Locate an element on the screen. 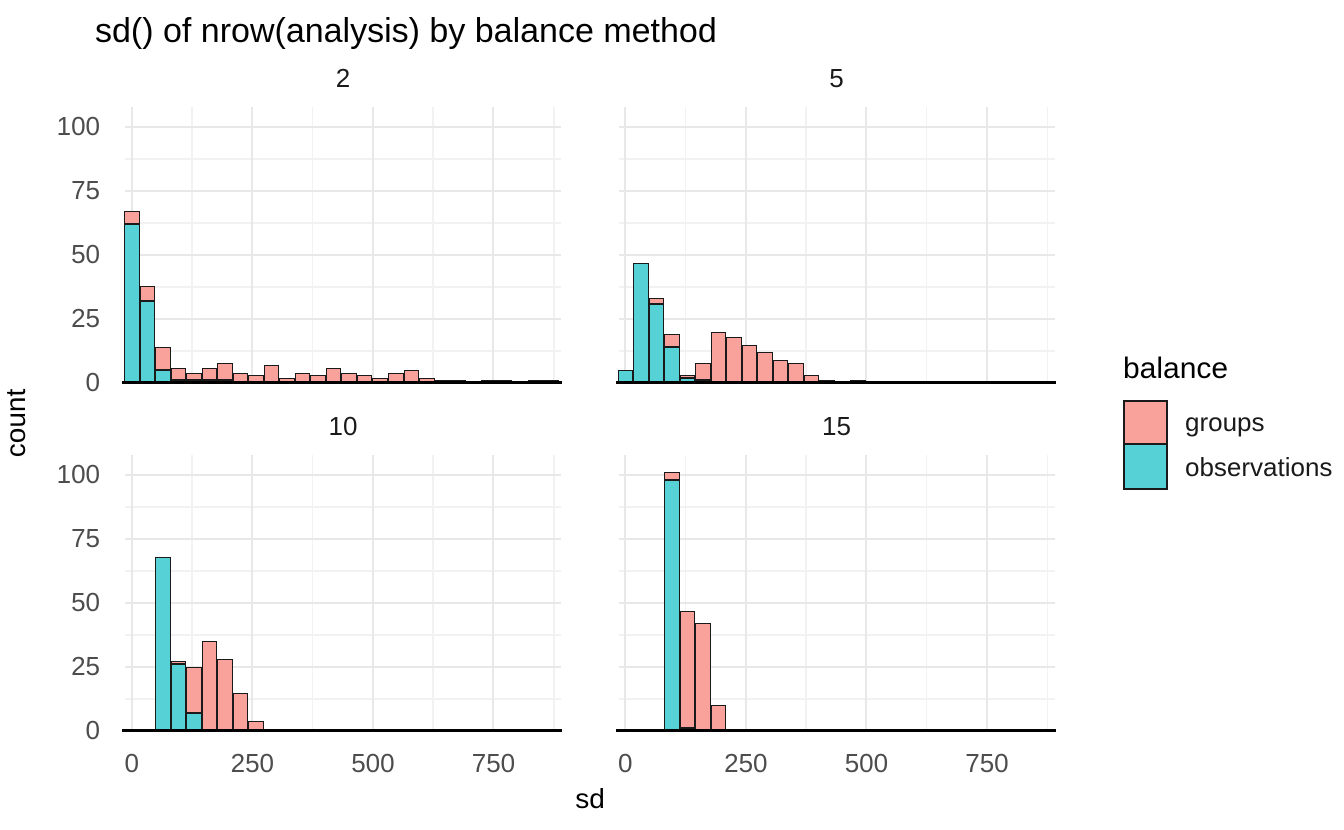 The width and height of the screenshot is (1344, 830). observations-swatch is located at coordinates (1145, 467).